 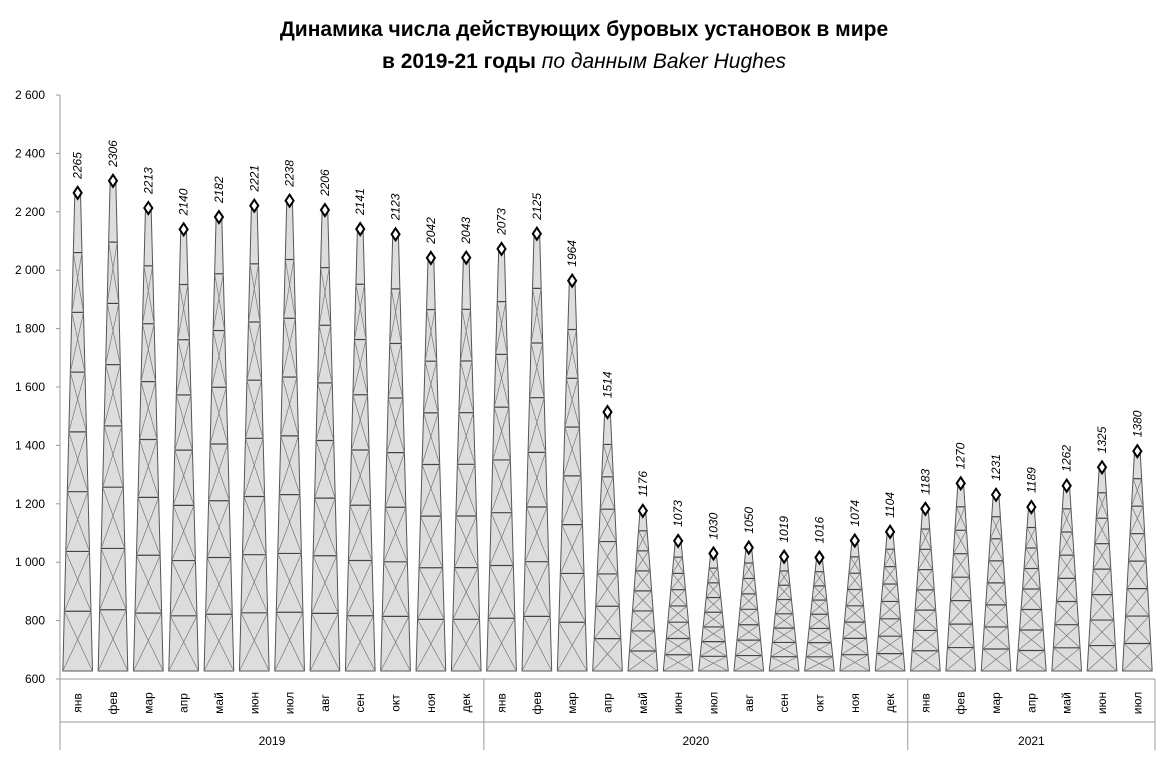 I want to click on year-label: 2021, so click(x=1031, y=741).